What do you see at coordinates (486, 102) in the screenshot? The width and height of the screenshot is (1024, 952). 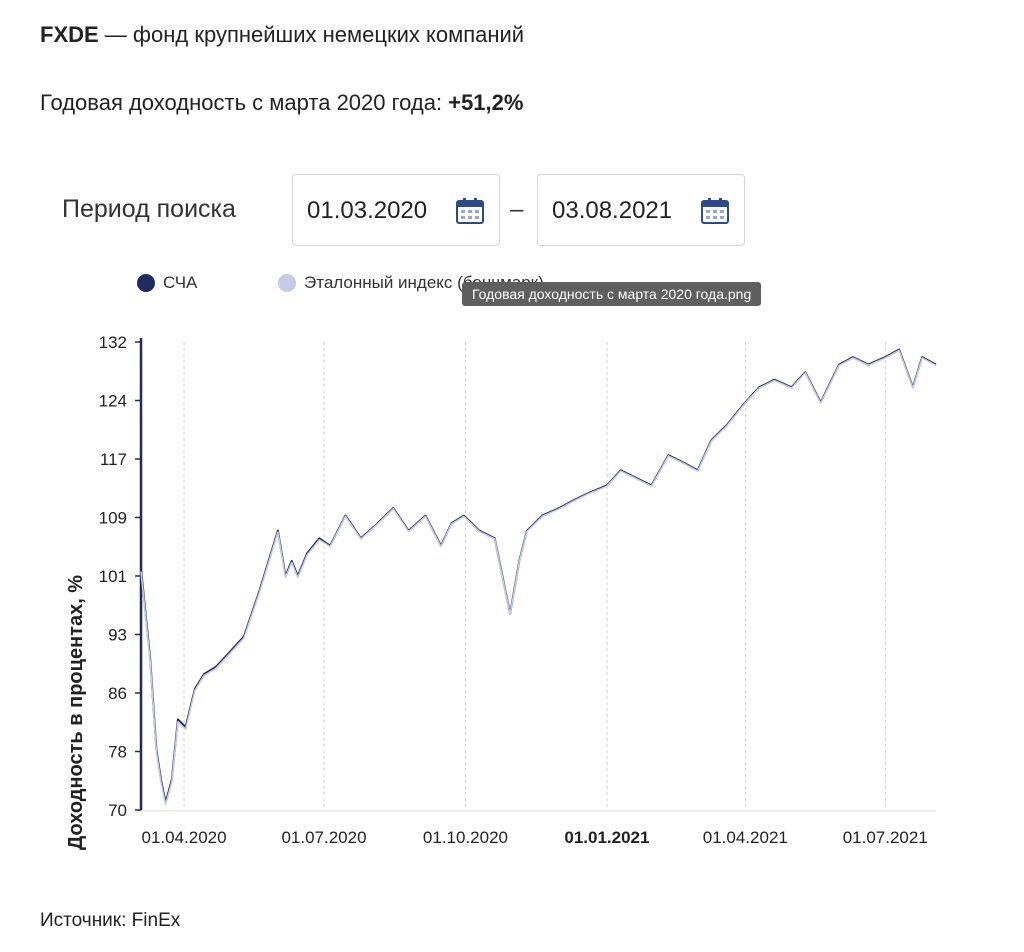 I see `annual-yield-value: +51,2%` at bounding box center [486, 102].